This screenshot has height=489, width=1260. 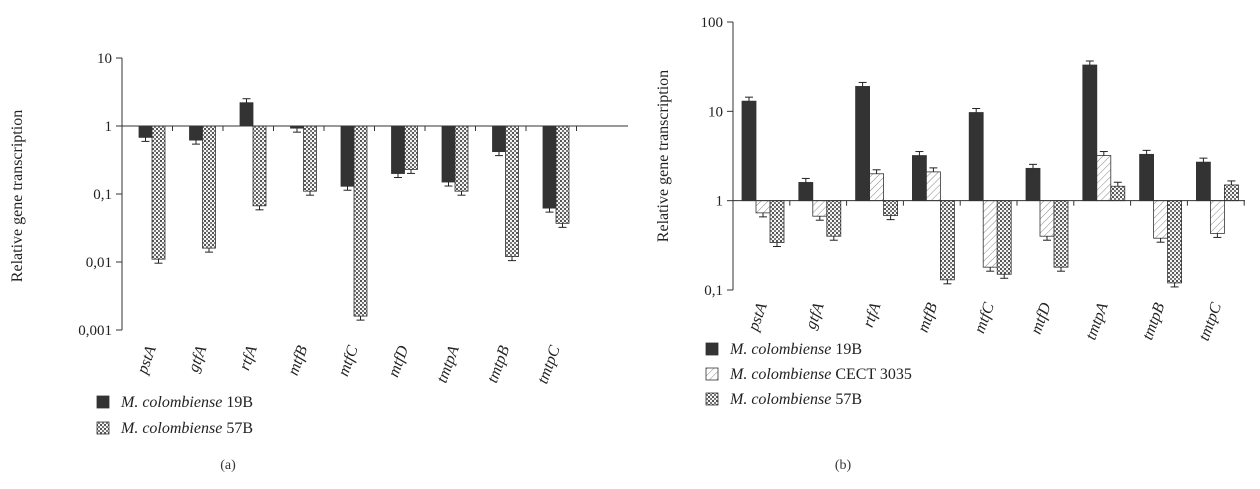 What do you see at coordinates (843, 465) in the screenshot?
I see `panel-b-label: (b)` at bounding box center [843, 465].